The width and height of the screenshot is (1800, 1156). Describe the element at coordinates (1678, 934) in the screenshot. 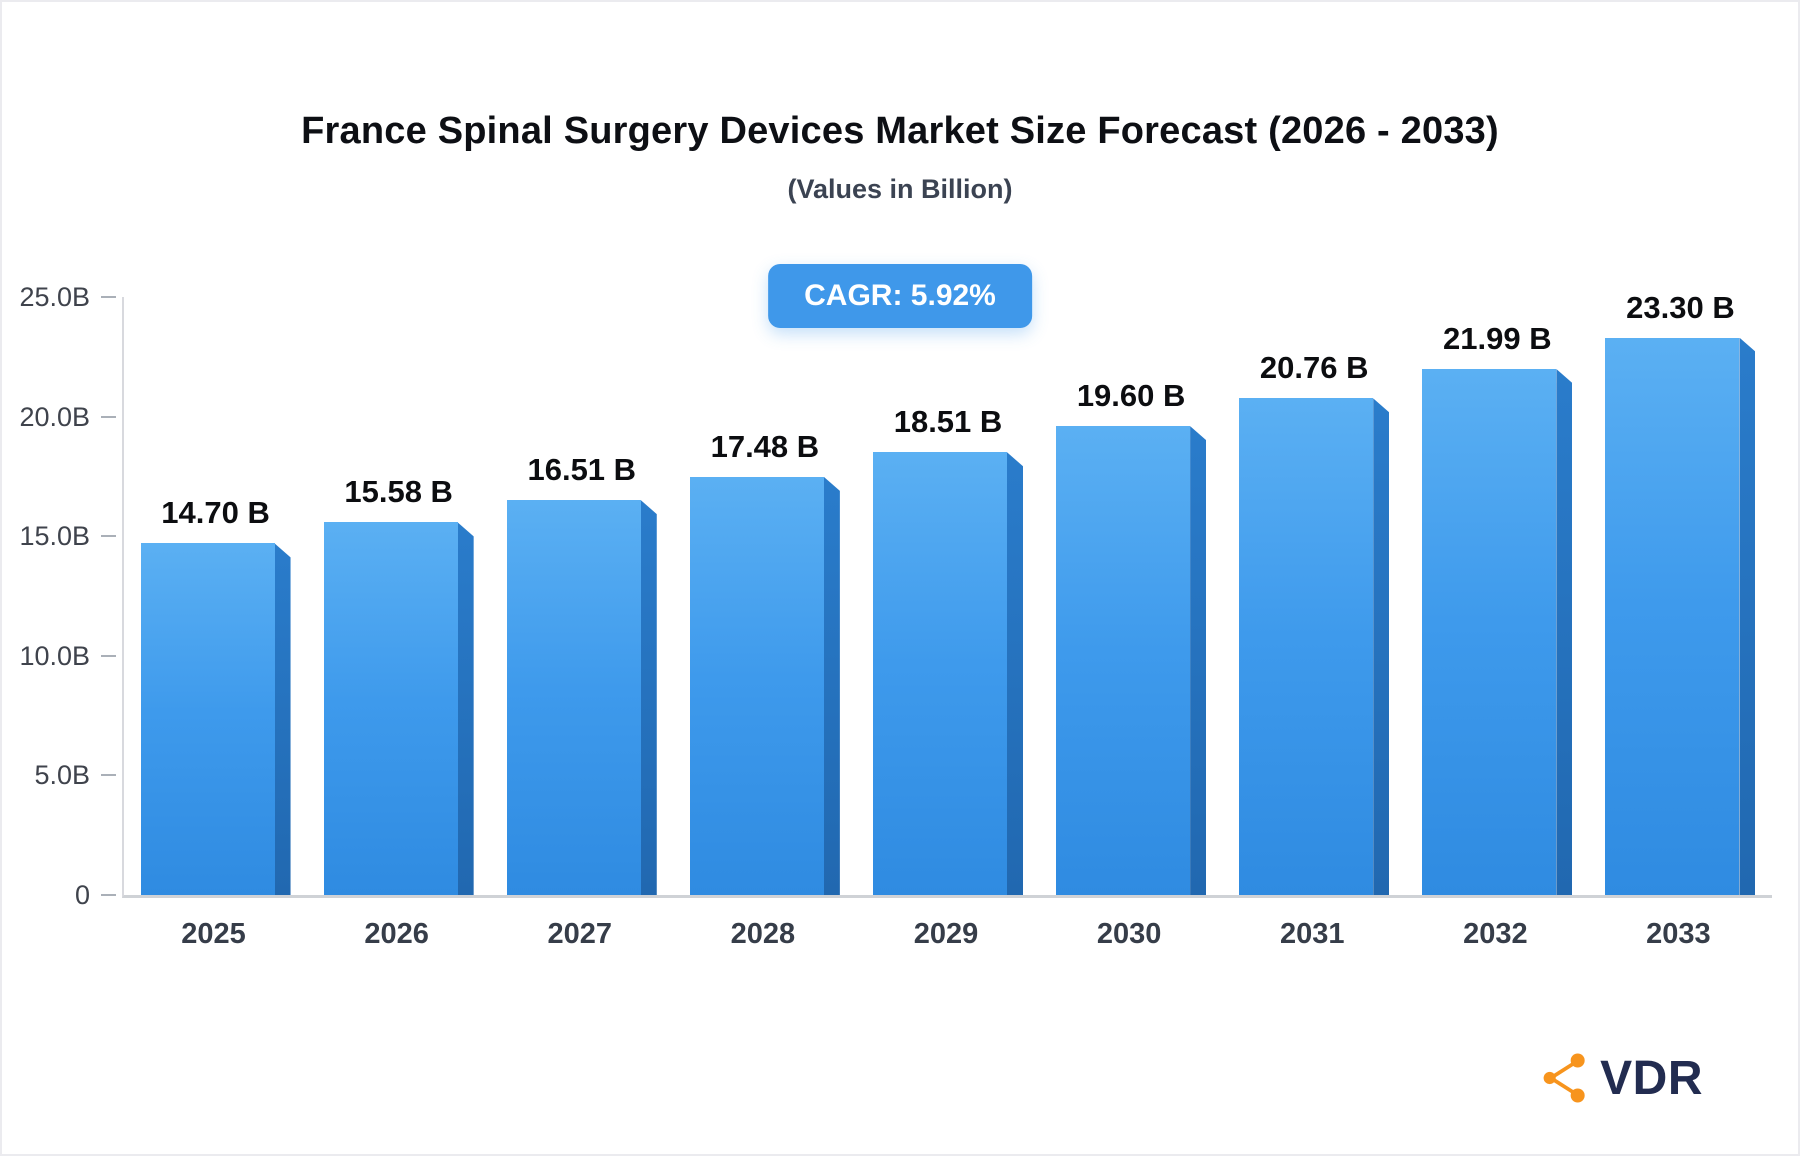

I see `x-tick-label: 2033` at that location.